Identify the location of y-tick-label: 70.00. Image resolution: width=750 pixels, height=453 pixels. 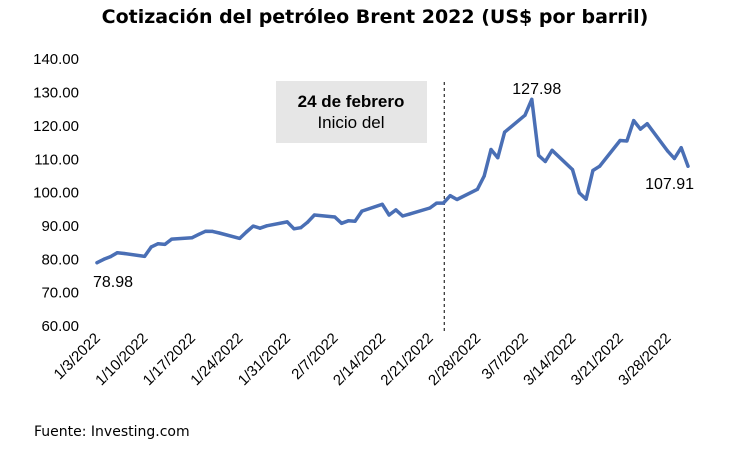
(60, 293).